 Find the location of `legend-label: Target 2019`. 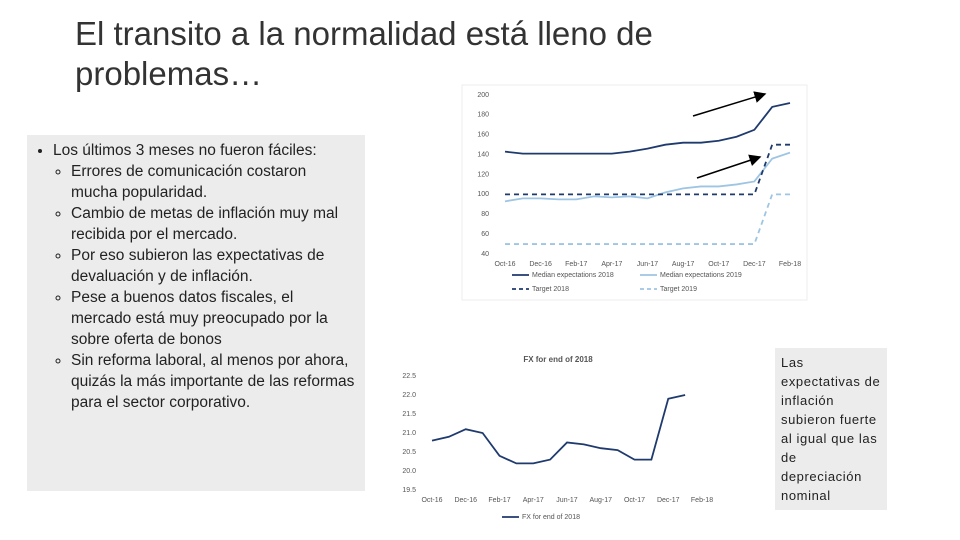

legend-label: Target 2019 is located at coordinates (678, 289).